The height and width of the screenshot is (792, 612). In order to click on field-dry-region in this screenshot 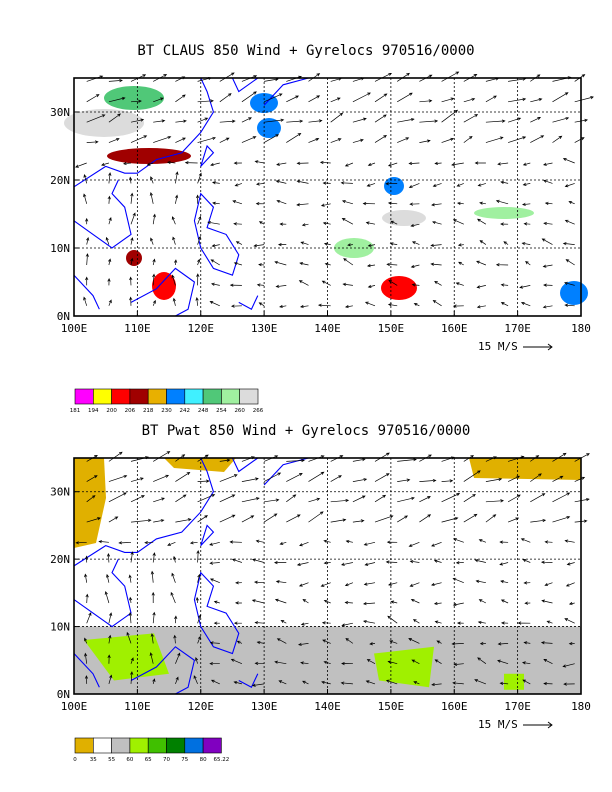, I will do `click(200, 465)`.